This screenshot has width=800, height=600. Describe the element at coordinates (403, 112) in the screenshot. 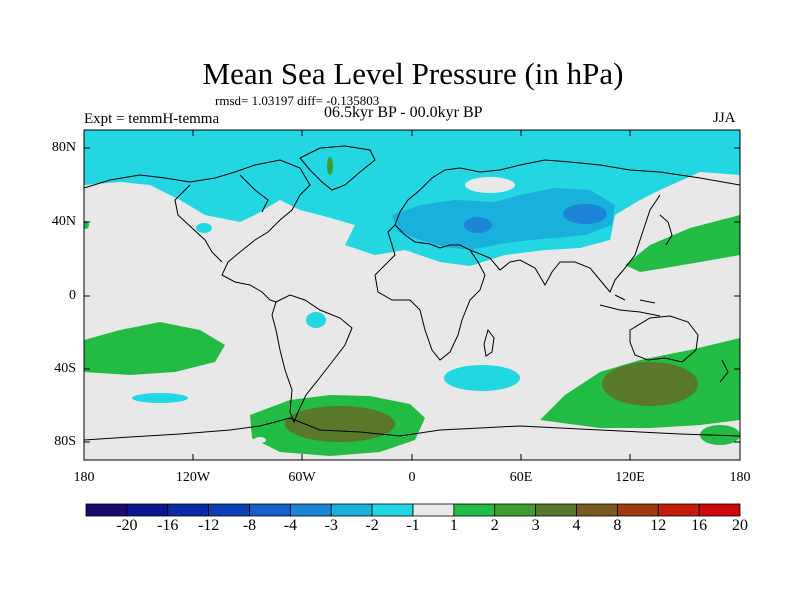

I see `period-label: 06.5kyr BP - 00.0kyr BP` at that location.